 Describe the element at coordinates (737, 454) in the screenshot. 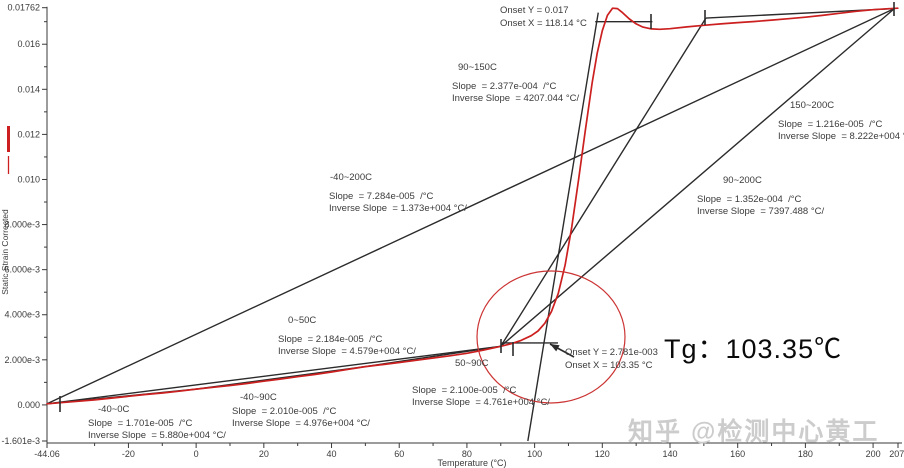

I see `x-tick-label: 160` at that location.